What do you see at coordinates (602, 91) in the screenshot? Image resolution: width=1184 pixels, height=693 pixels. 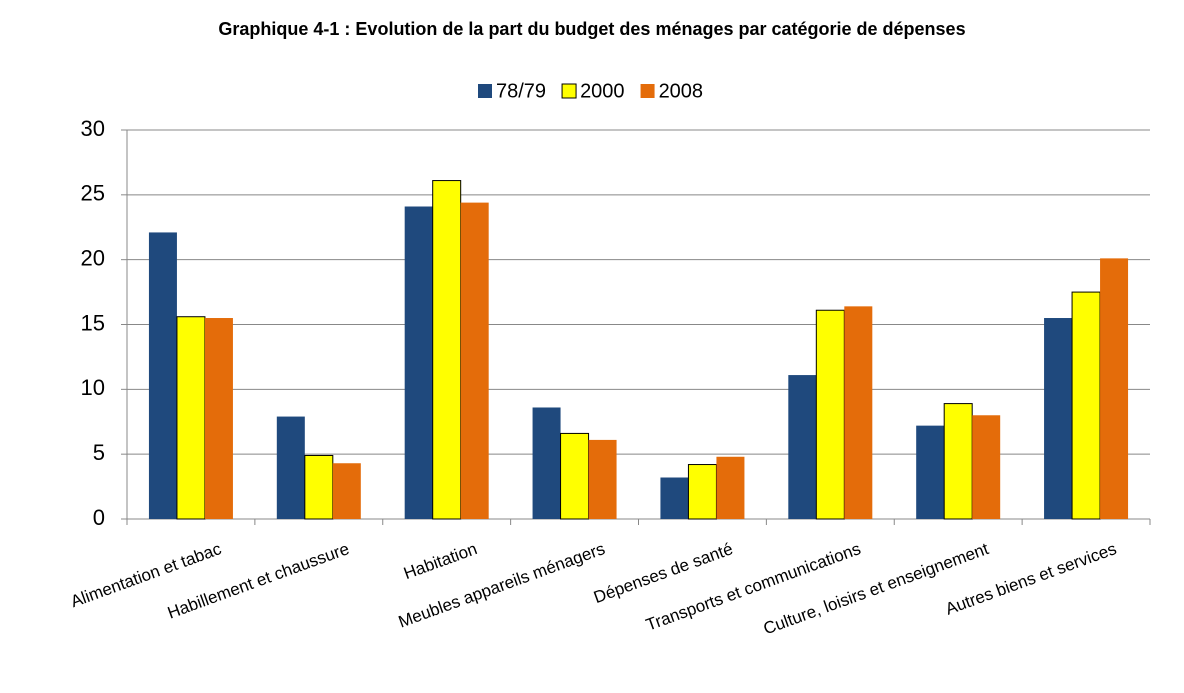 I see `legend-label: 2000` at bounding box center [602, 91].